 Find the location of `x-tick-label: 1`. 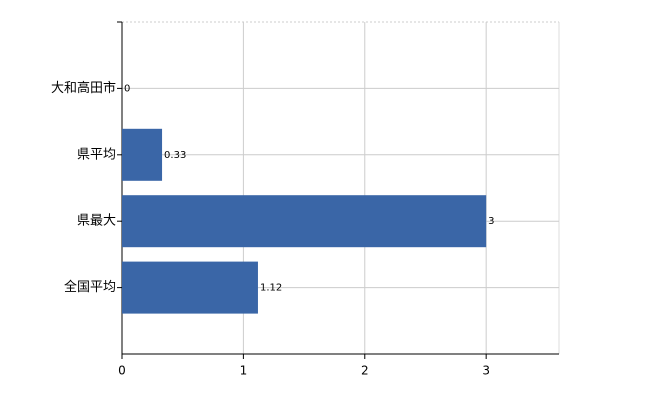

x-tick-label: 1 is located at coordinates (244, 371).